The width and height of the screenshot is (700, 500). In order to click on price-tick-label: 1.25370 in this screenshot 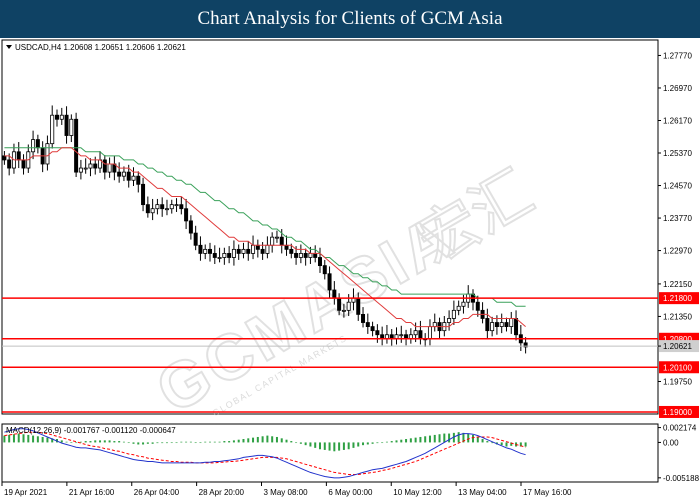, I will do `click(677, 153)`.